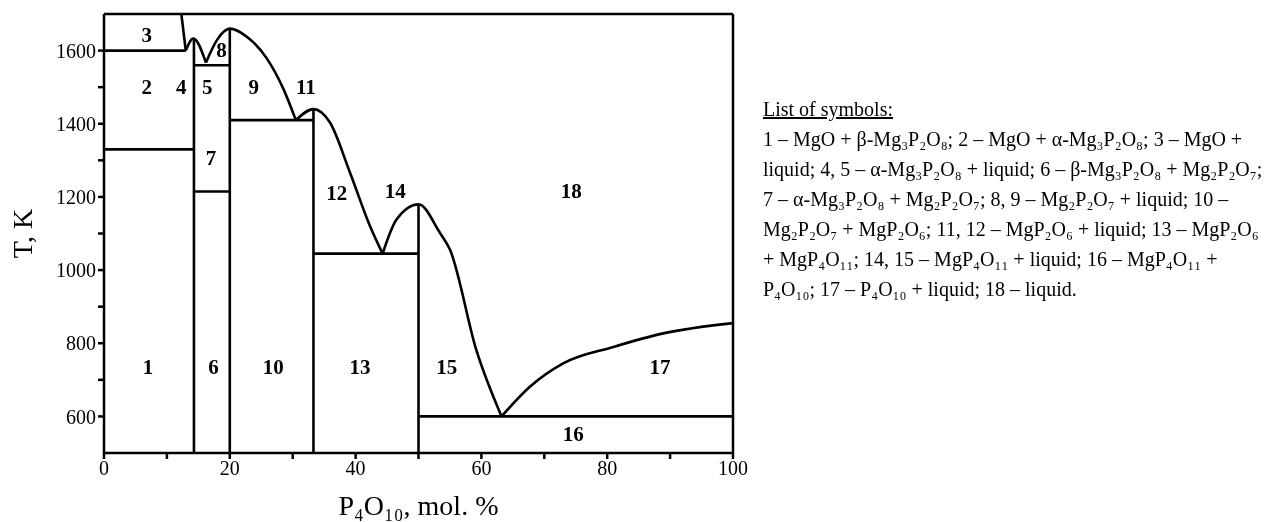 Image resolution: width=1282 pixels, height=522 pixels. I want to click on y-axis-title: T, K, so click(22, 233).